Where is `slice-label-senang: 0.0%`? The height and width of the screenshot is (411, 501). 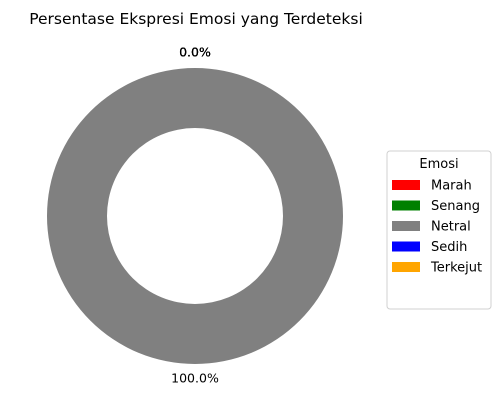
slice-label-senang: 0.0% is located at coordinates (195, 52).